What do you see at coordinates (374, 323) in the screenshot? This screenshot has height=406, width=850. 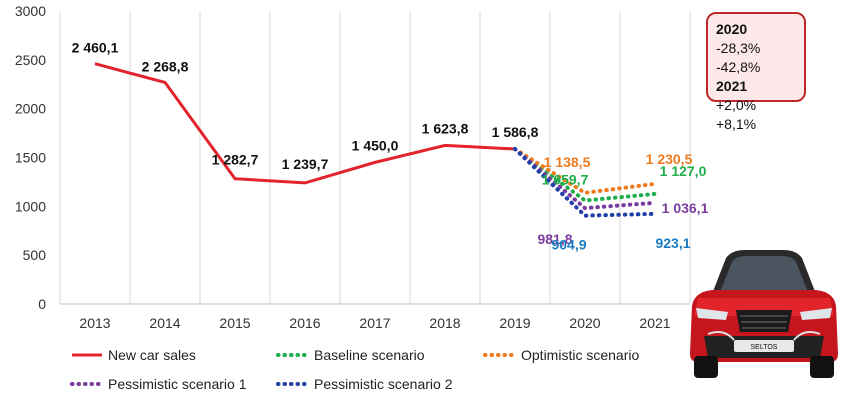 I see `x-tick-label: 2017` at bounding box center [374, 323].